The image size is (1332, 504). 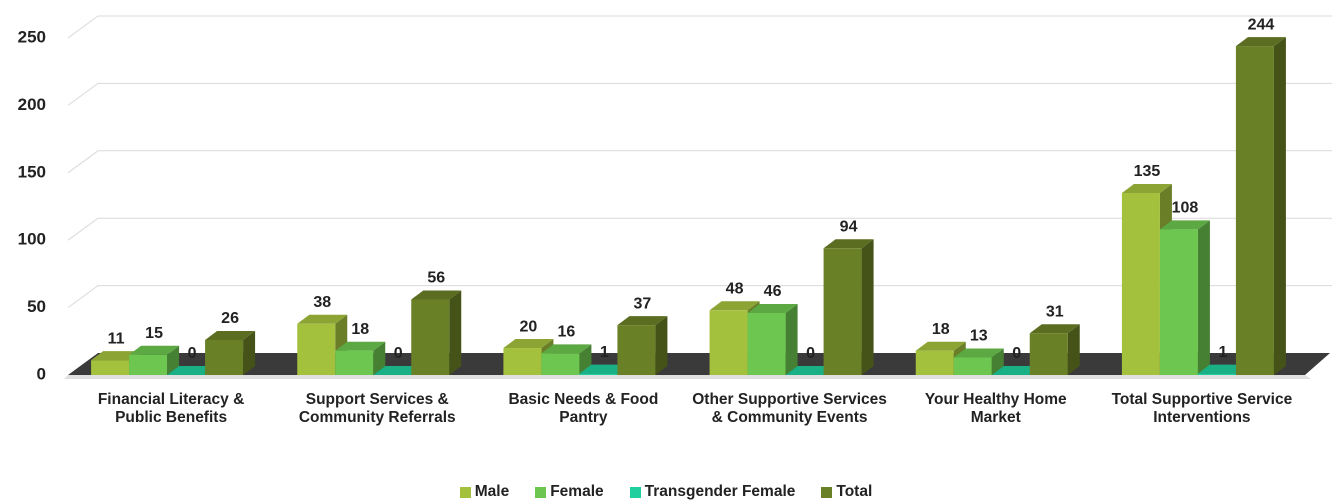 I want to click on data-label: 135, so click(x=1147, y=171).